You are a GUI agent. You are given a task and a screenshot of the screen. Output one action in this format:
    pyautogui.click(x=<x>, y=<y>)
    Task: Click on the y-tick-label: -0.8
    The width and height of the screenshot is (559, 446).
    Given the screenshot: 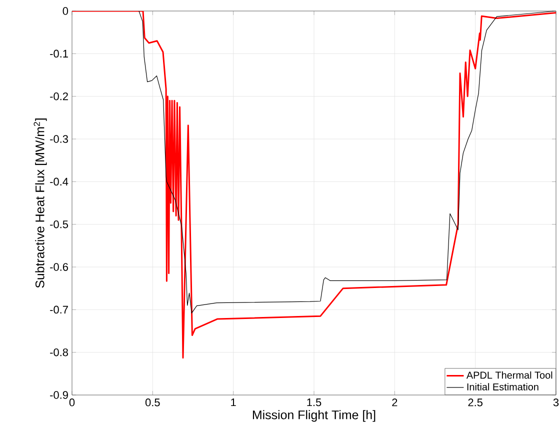 What is the action you would take?
    pyautogui.click(x=59, y=352)
    